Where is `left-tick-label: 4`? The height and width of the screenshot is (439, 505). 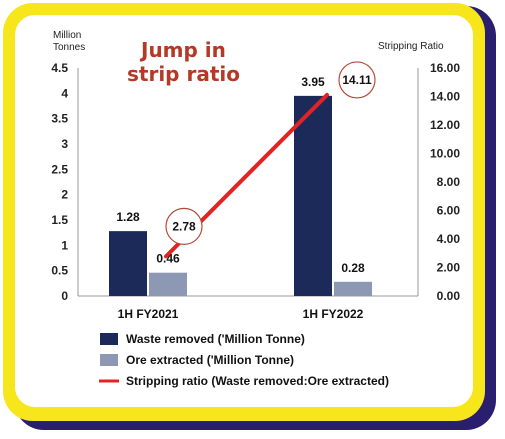 left-tick-label: 4 is located at coordinates (64, 93).